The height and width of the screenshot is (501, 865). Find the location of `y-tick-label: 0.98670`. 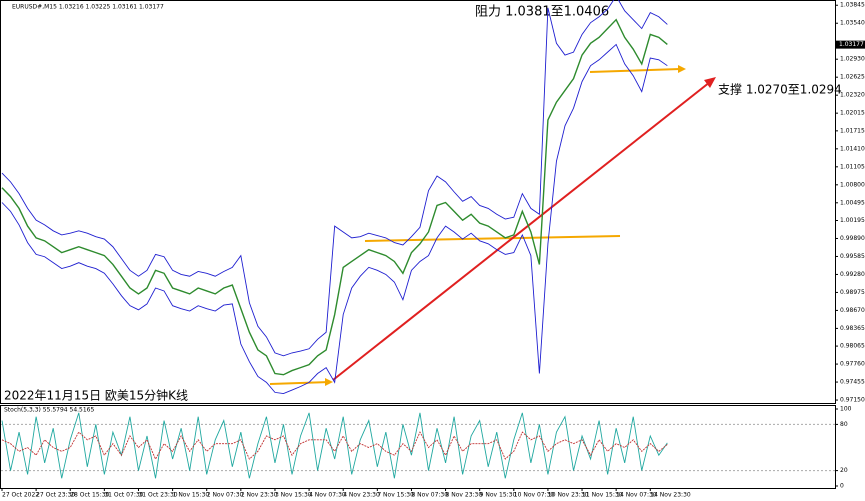

y-tick-label: 0.98670 is located at coordinates (852, 310).